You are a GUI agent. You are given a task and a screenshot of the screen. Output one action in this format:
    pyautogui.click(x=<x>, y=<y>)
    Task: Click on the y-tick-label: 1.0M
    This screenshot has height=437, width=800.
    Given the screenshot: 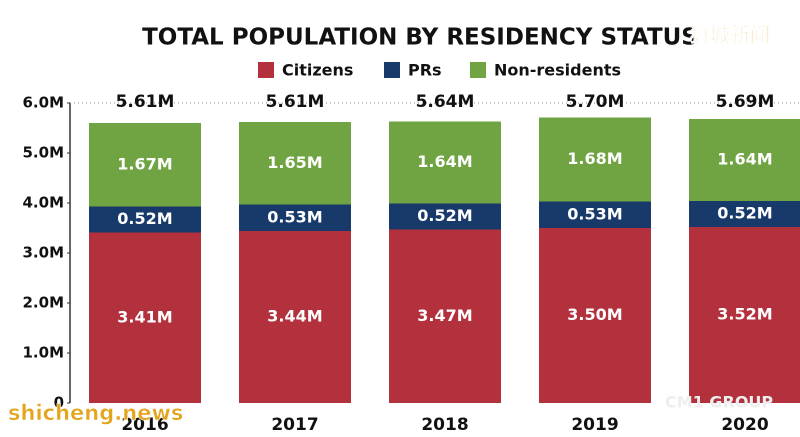 What is the action you would take?
    pyautogui.click(x=44, y=353)
    